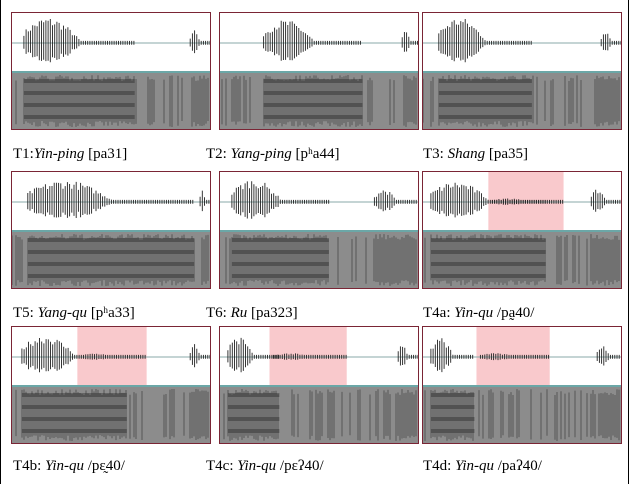  Describe the element at coordinates (252, 313) in the screenshot. I see `panel-caption: T6: Ru [pa323]` at that location.